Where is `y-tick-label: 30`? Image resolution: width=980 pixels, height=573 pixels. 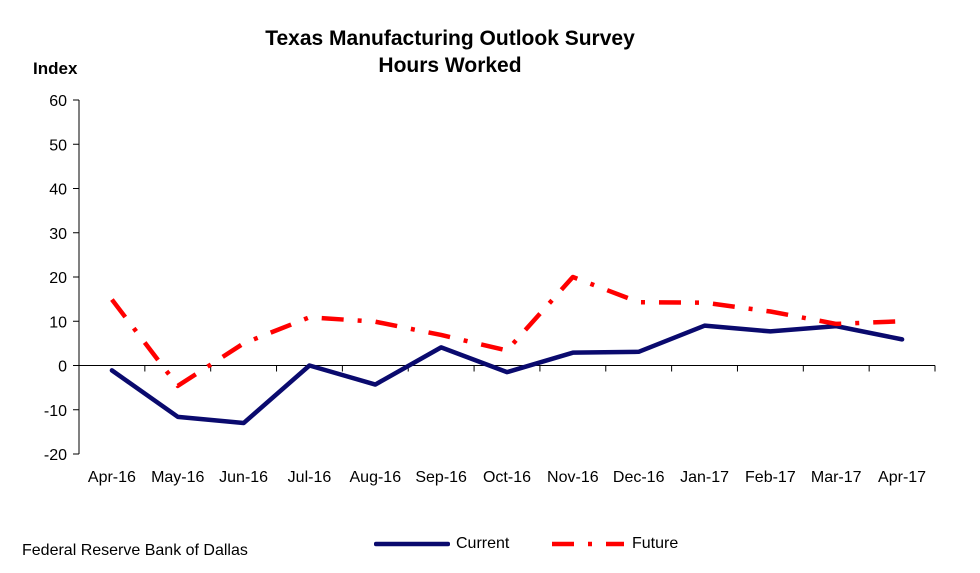 y-tick-label: 30 is located at coordinates (58, 234).